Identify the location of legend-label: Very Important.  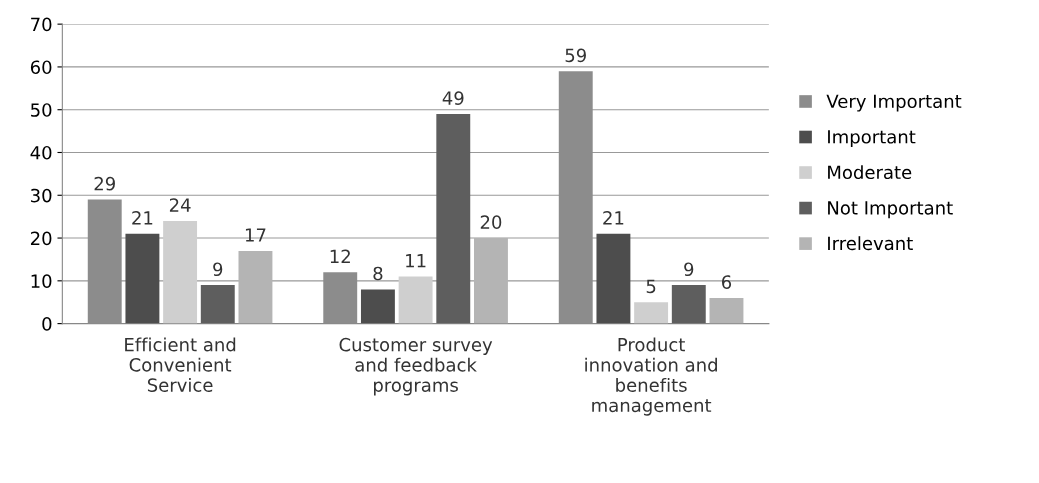
(894, 103).